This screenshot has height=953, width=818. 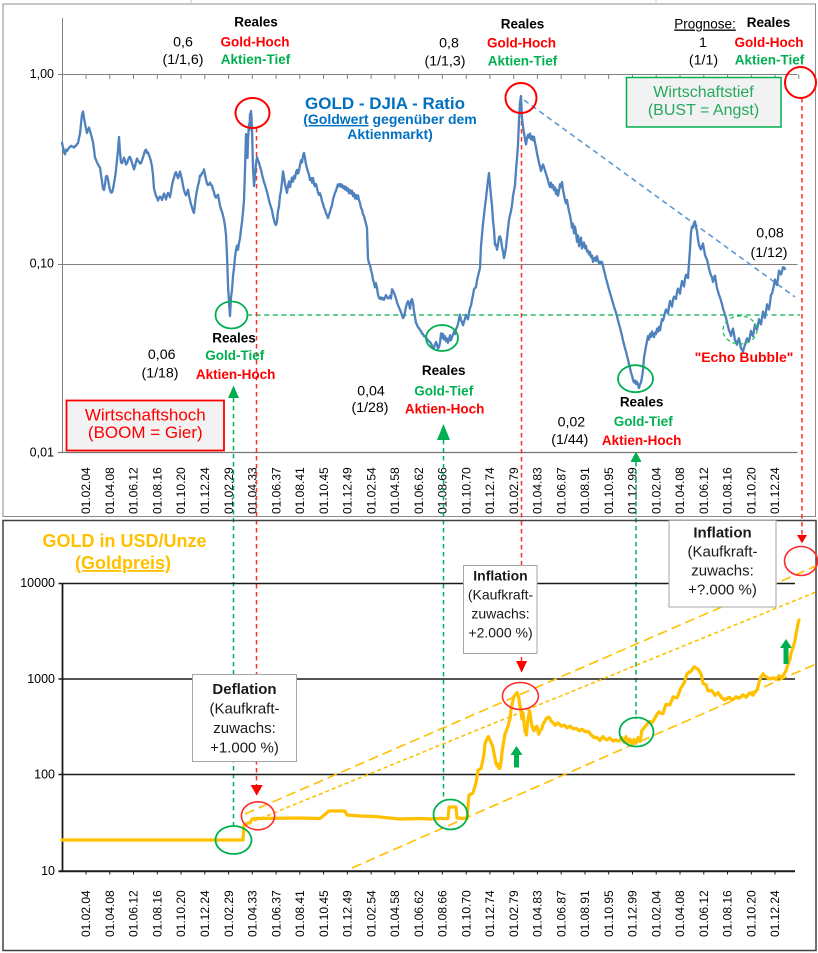 What do you see at coordinates (703, 43) in the screenshot?
I see `svg-text: 1` at bounding box center [703, 43].